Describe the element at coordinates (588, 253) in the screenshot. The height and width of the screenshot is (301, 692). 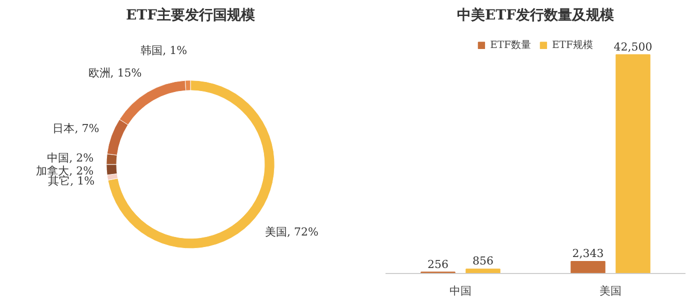
I see `data-label: 2,343` at that location.